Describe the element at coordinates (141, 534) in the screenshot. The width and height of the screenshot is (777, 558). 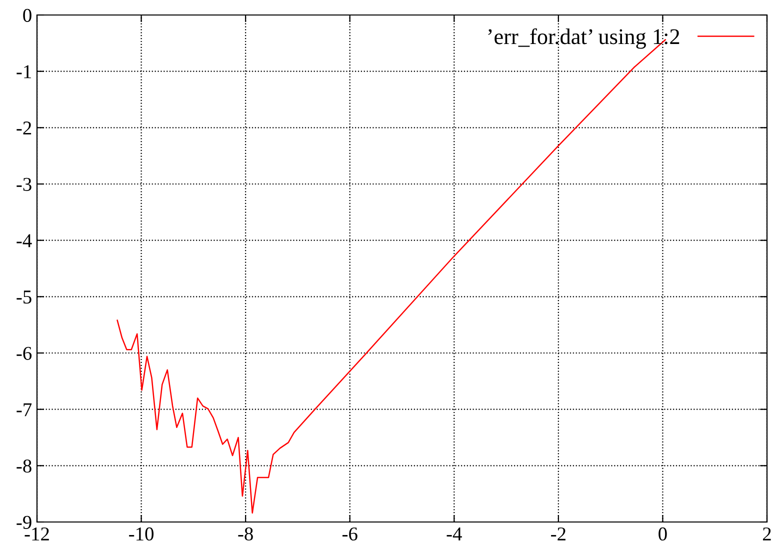
I see `x-tick-label: -10` at that location.